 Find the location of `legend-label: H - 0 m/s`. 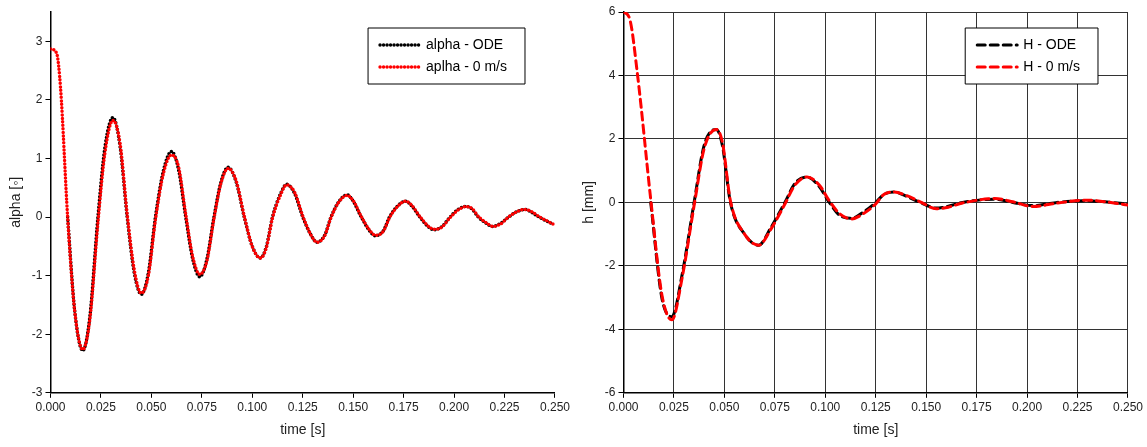

legend-label: H - 0 m/s is located at coordinates (1051, 65).